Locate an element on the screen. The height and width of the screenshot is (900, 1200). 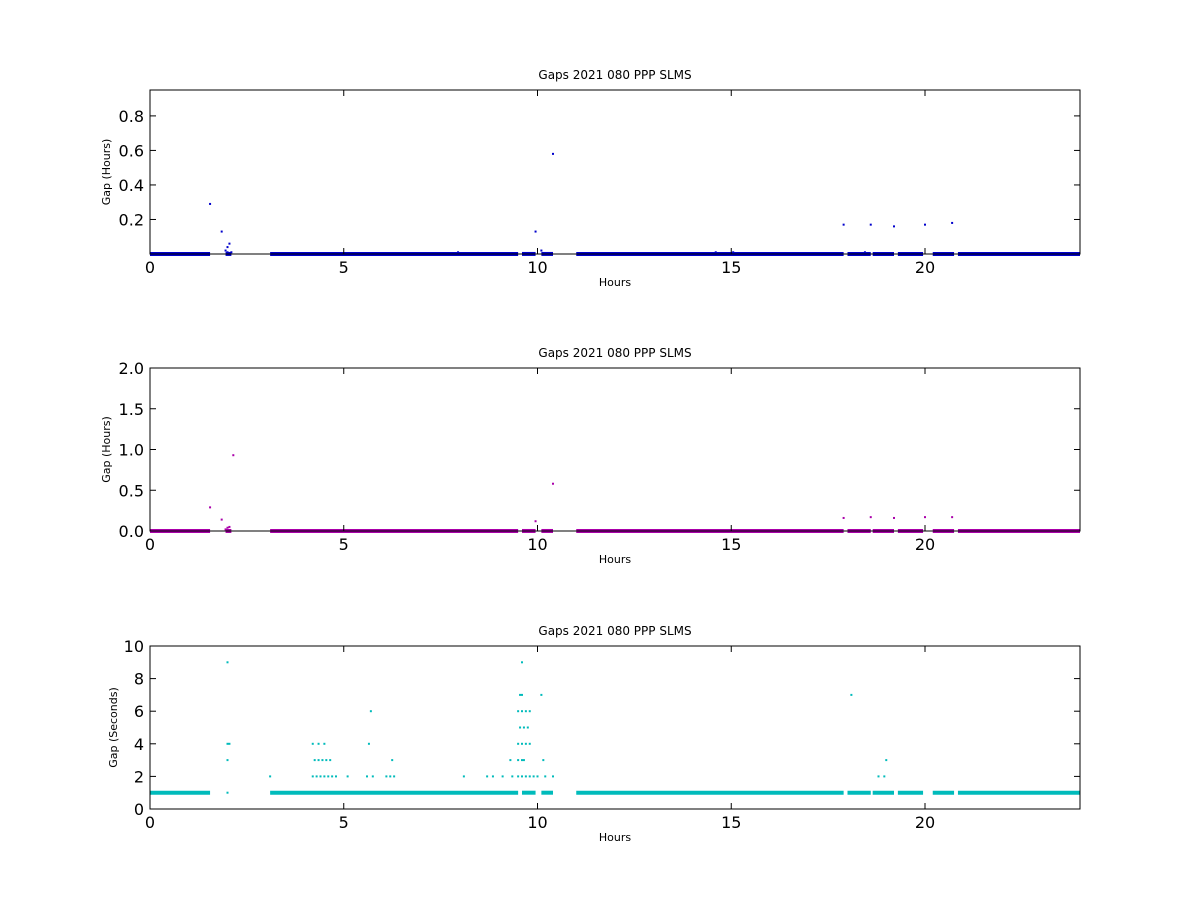
y-tick-label: 0.8 is located at coordinates (131, 116).